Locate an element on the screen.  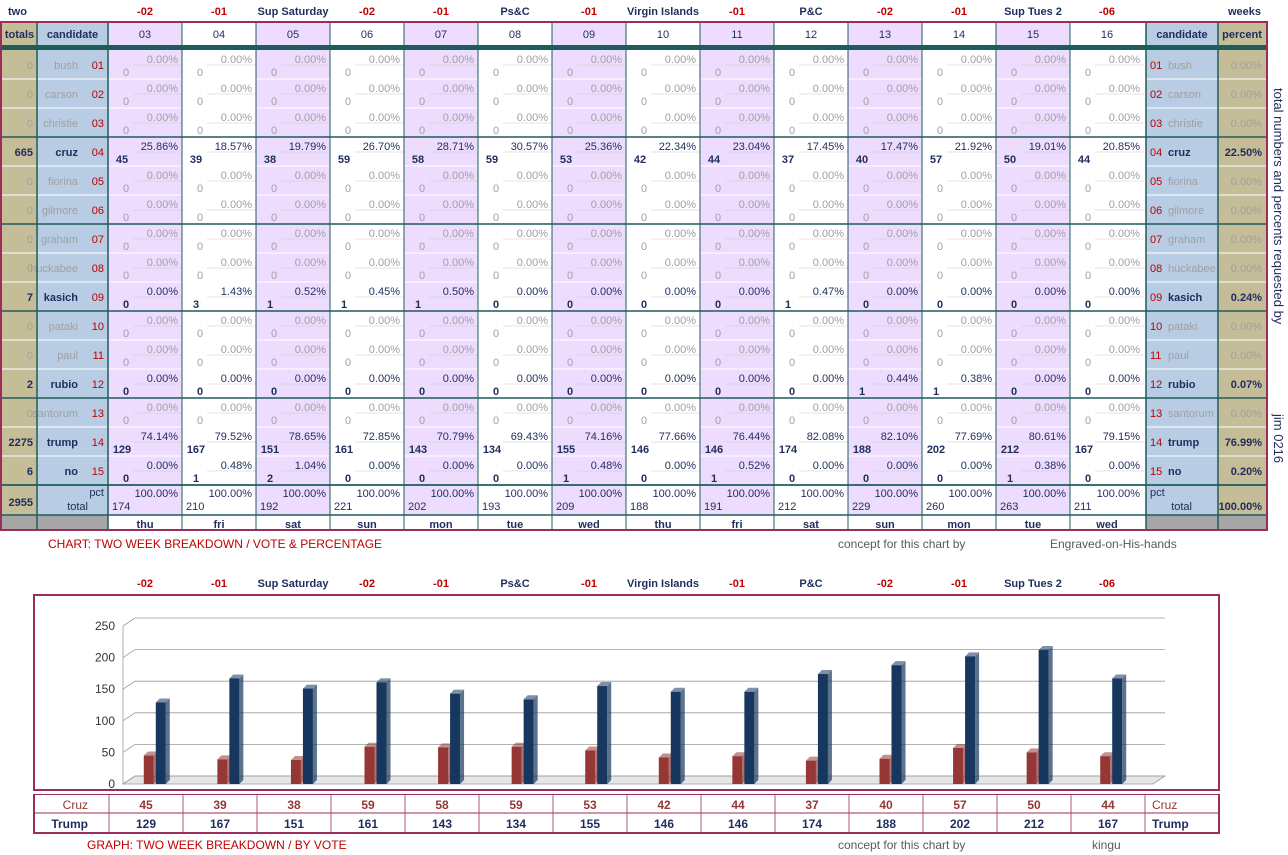
candidate-total: 2275 is located at coordinates (21, 443).